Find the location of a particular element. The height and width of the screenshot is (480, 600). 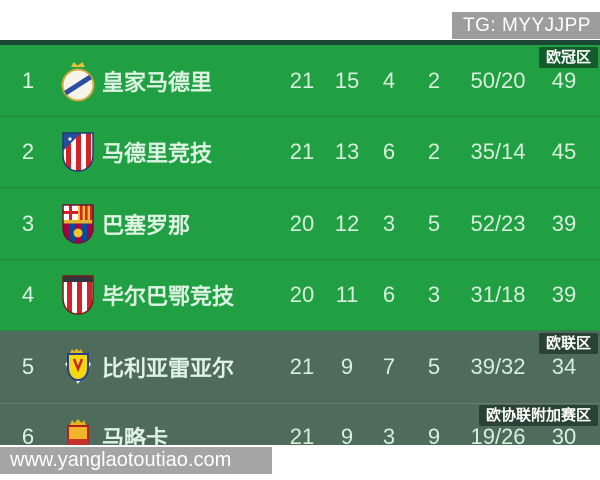

goals-for-against: 39/32 is located at coordinates (498, 366).